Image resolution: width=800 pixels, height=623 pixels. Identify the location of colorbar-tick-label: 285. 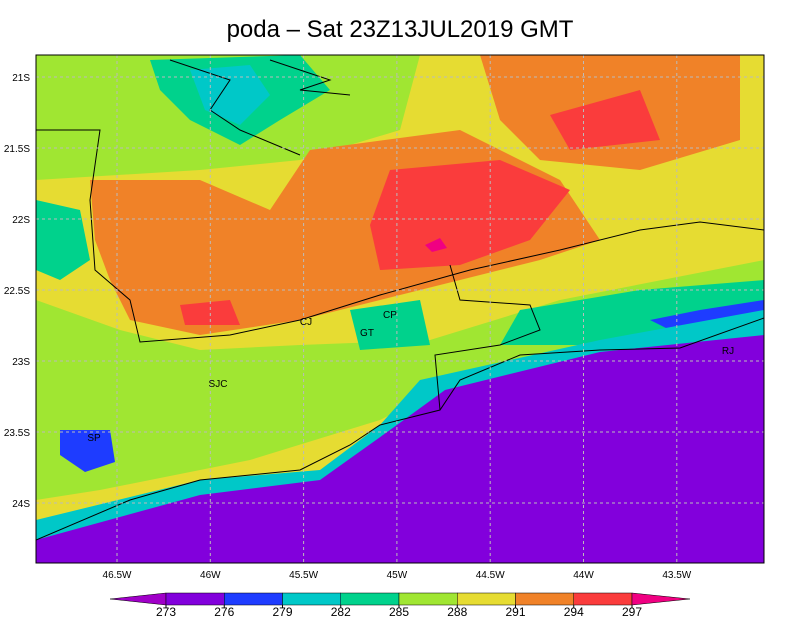
(399, 611).